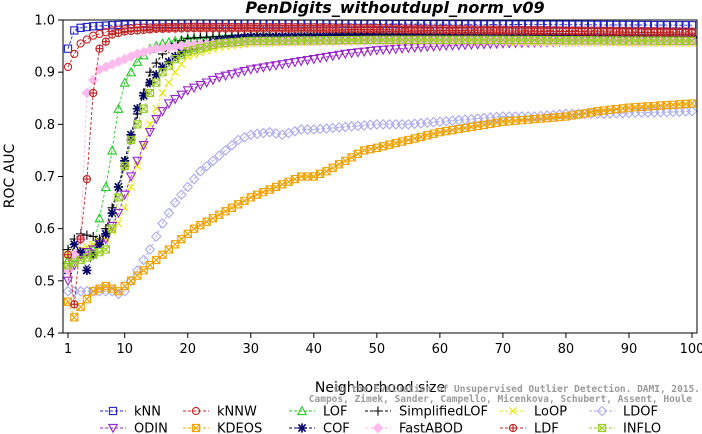 The height and width of the screenshot is (434, 702). What do you see at coordinates (623, 412) in the screenshot?
I see `legend-item-ldof: LDOF` at bounding box center [623, 412].